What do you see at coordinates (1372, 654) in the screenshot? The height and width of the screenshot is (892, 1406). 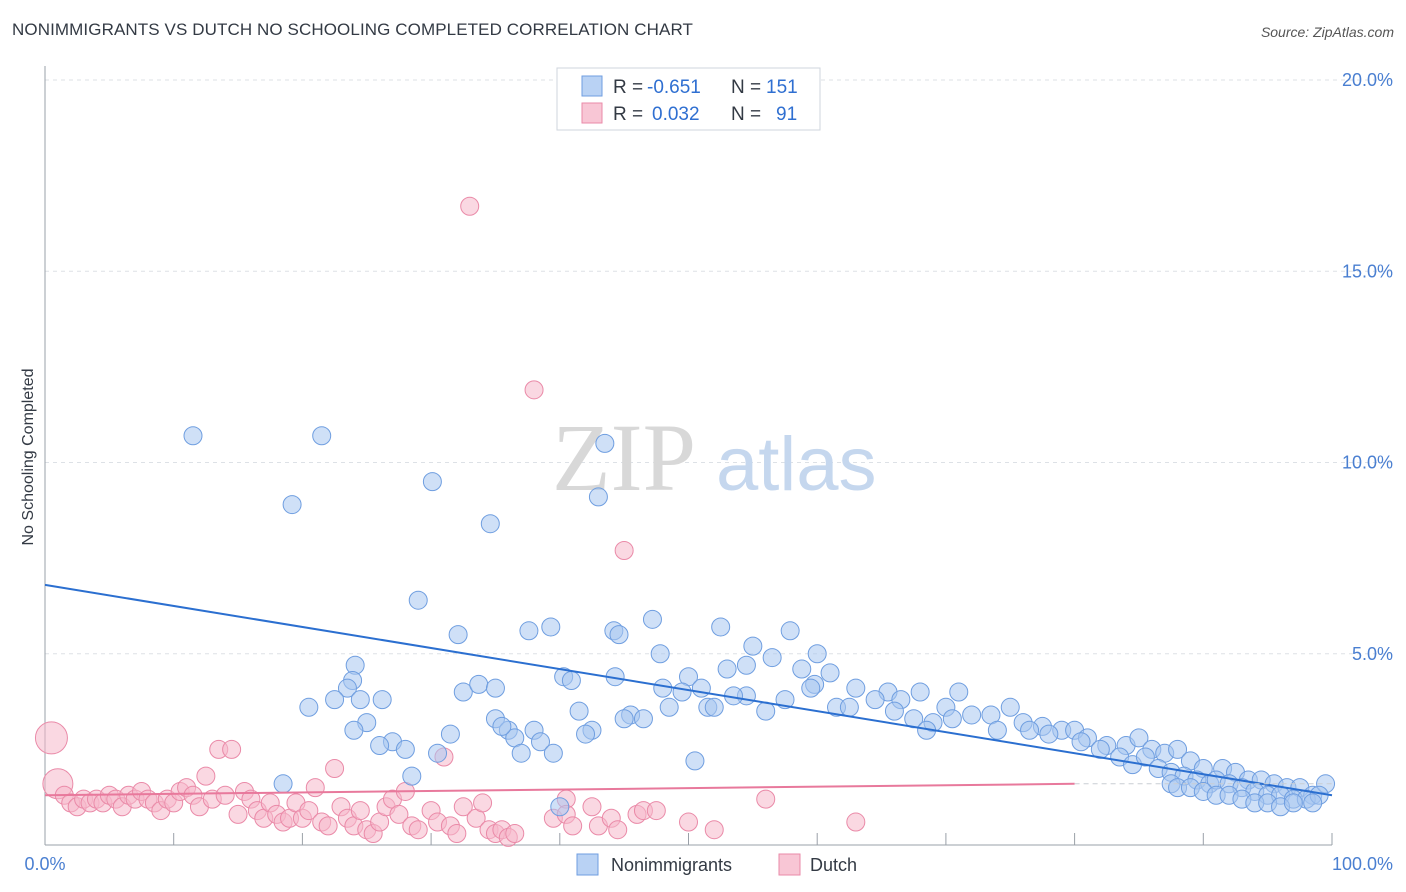 I see `y-tick-label: 5.0%` at bounding box center [1372, 654].